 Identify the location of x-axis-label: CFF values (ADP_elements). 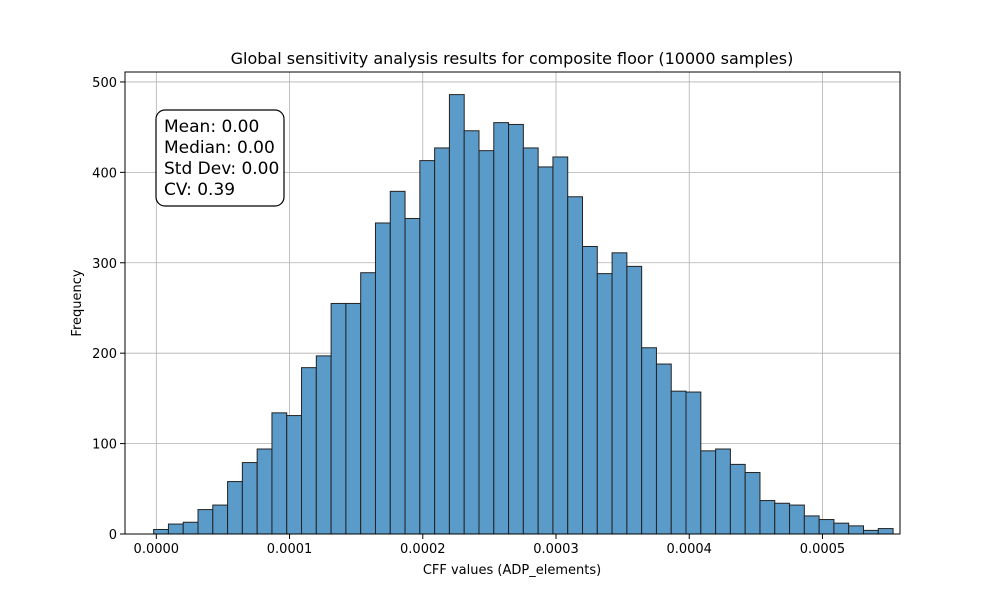
(512, 570).